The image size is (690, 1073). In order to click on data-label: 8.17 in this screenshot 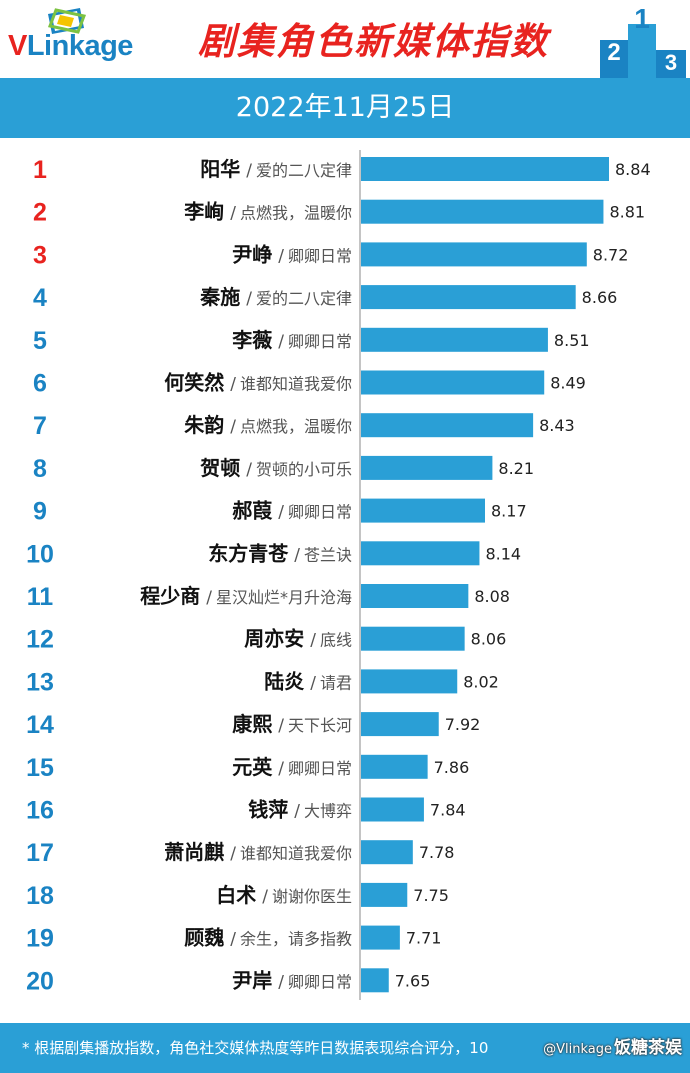, I will do `click(509, 511)`.